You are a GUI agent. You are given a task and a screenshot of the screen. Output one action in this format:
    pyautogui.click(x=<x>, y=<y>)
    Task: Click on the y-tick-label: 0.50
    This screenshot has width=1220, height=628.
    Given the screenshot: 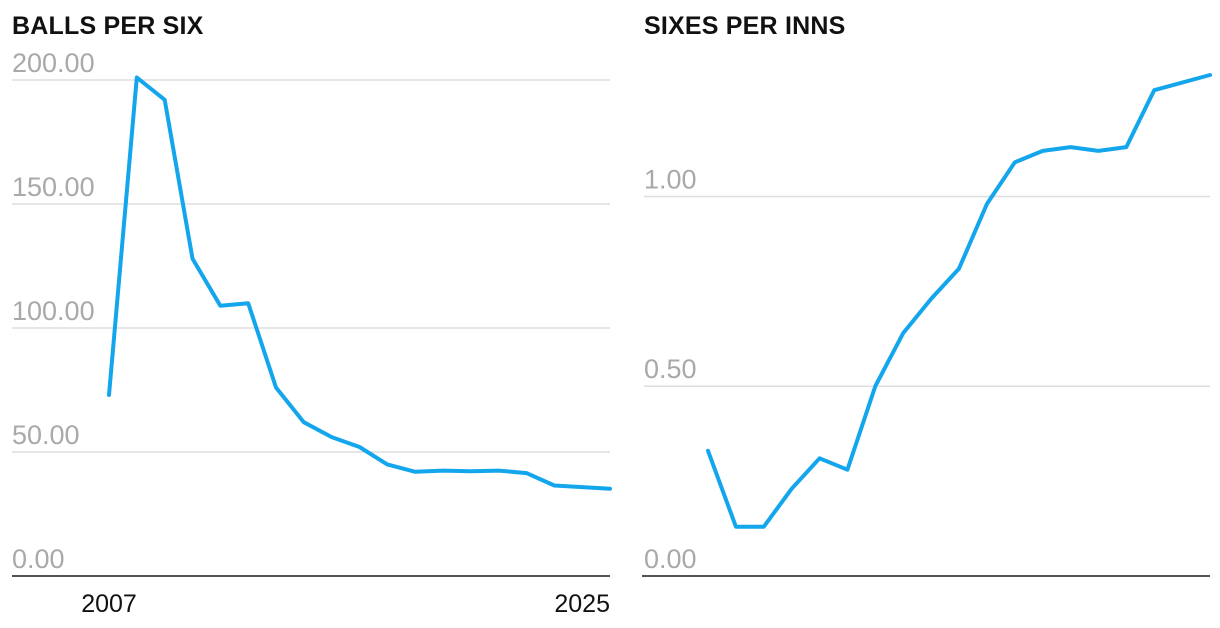 What is the action you would take?
    pyautogui.click(x=670, y=369)
    